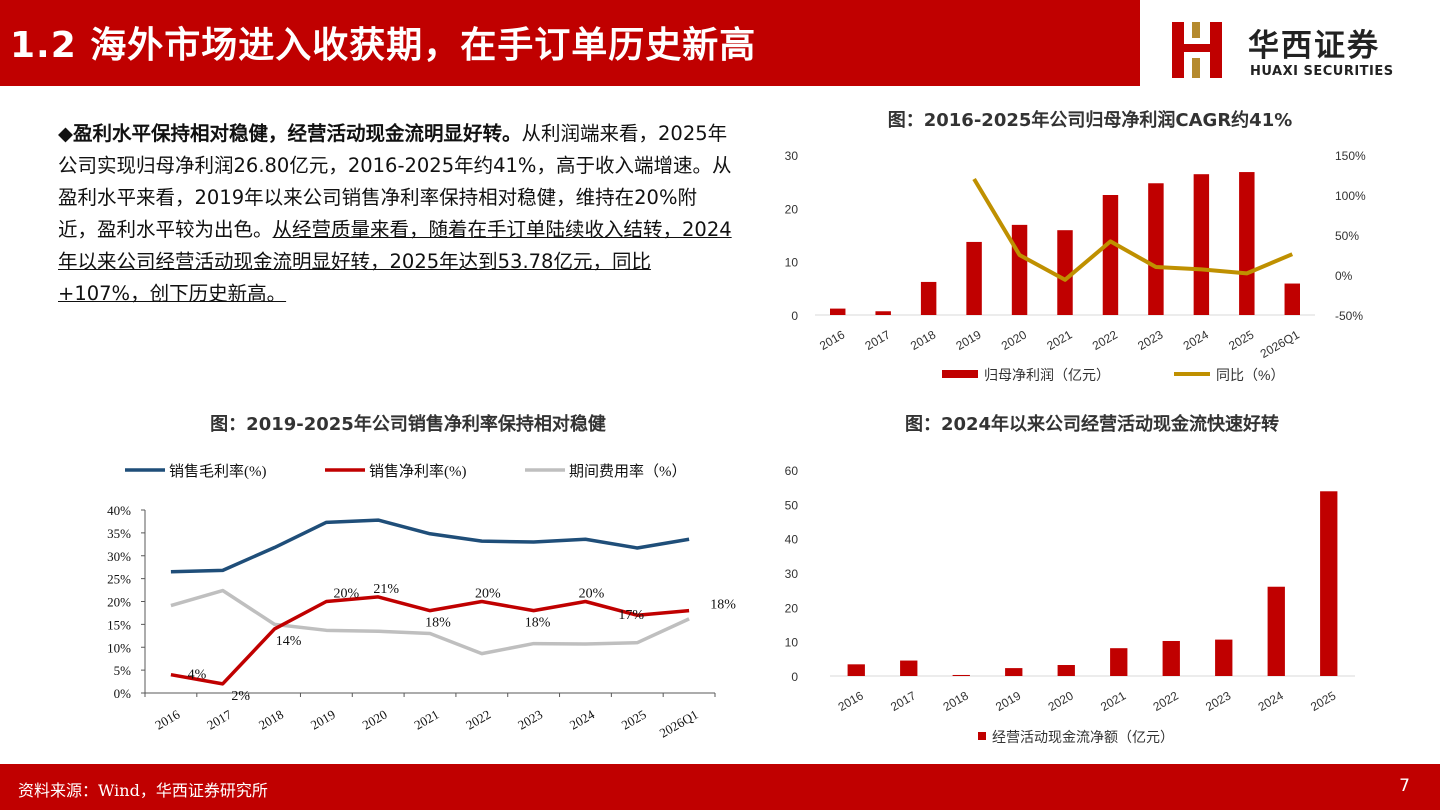  Describe the element at coordinates (1197, 50) in the screenshot. I see `huaxi-logo-icon` at that location.